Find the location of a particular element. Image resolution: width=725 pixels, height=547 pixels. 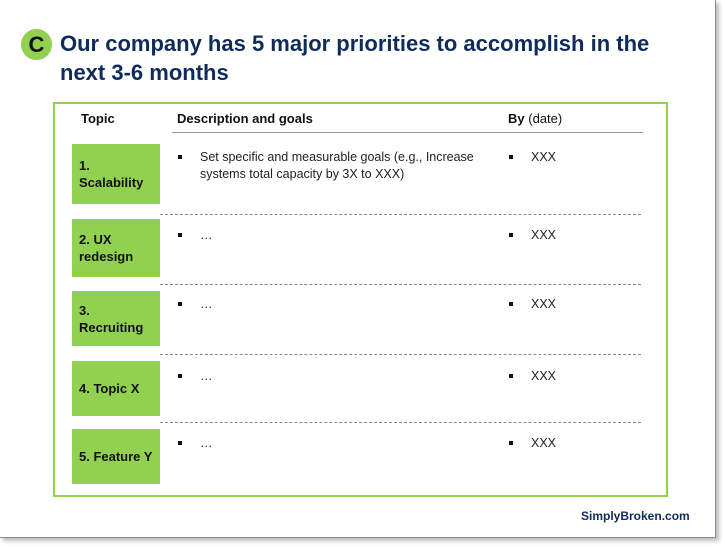

header-rule is located at coordinates (407, 132).